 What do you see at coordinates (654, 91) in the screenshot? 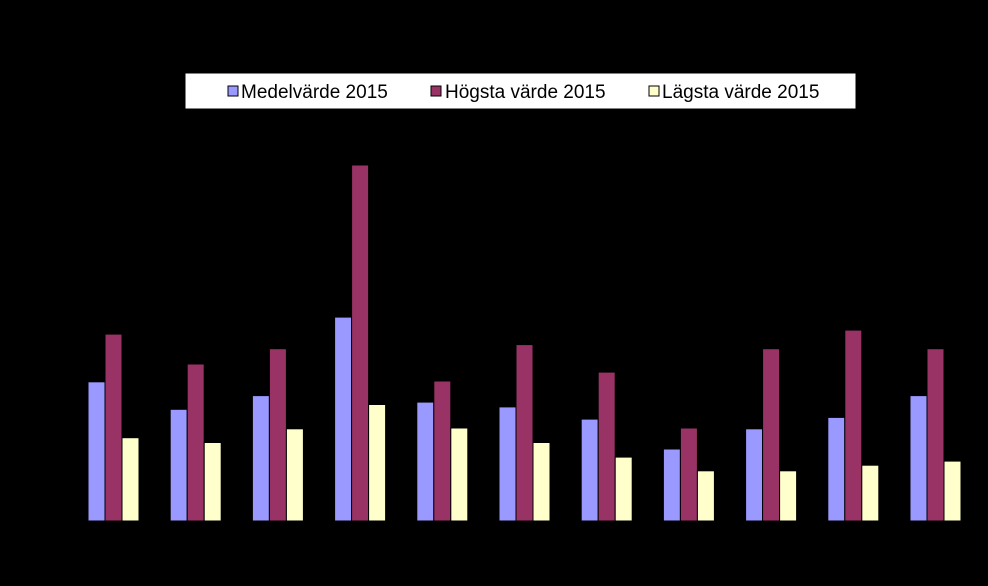
I see `legend-swatch-min` at bounding box center [654, 91].